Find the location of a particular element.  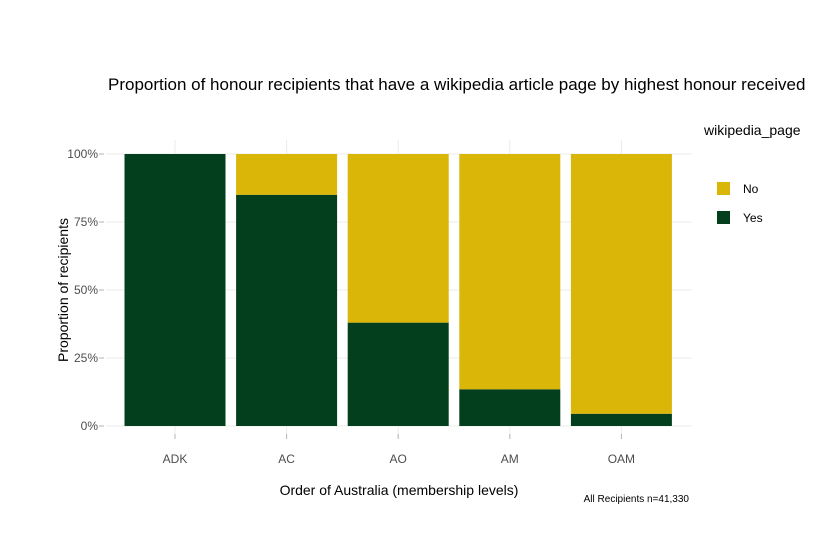

y-tick-label: 100% is located at coordinates (82, 154).